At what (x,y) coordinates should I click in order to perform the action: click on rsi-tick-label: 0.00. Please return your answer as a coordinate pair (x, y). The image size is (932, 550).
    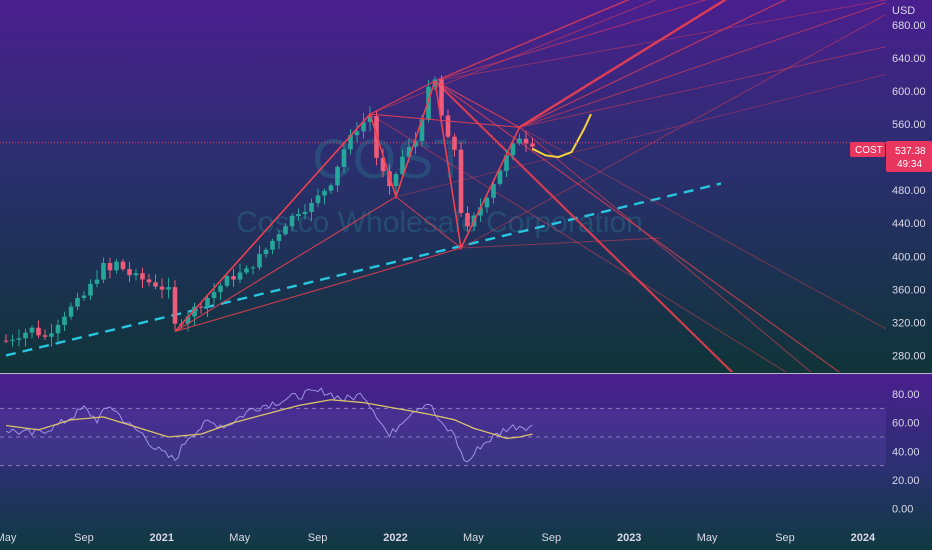
    Looking at the image, I should click on (902, 510).